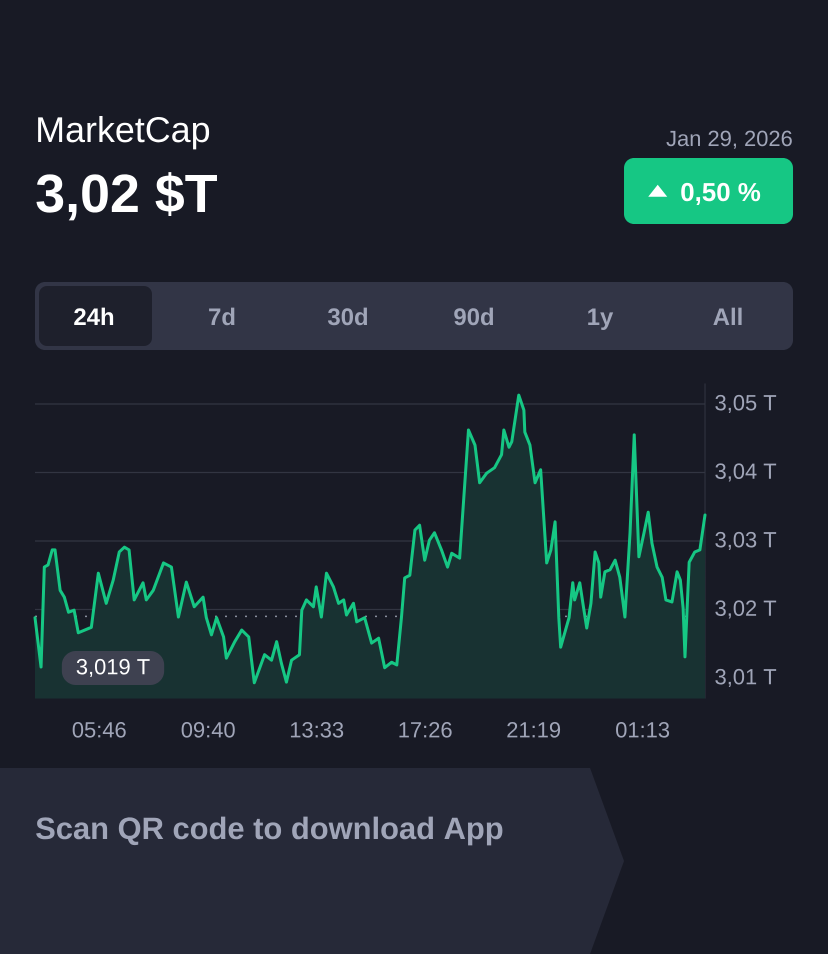 Image resolution: width=828 pixels, height=954 pixels. Describe the element at coordinates (720, 194) in the screenshot. I see `text: 0,50 %` at that location.